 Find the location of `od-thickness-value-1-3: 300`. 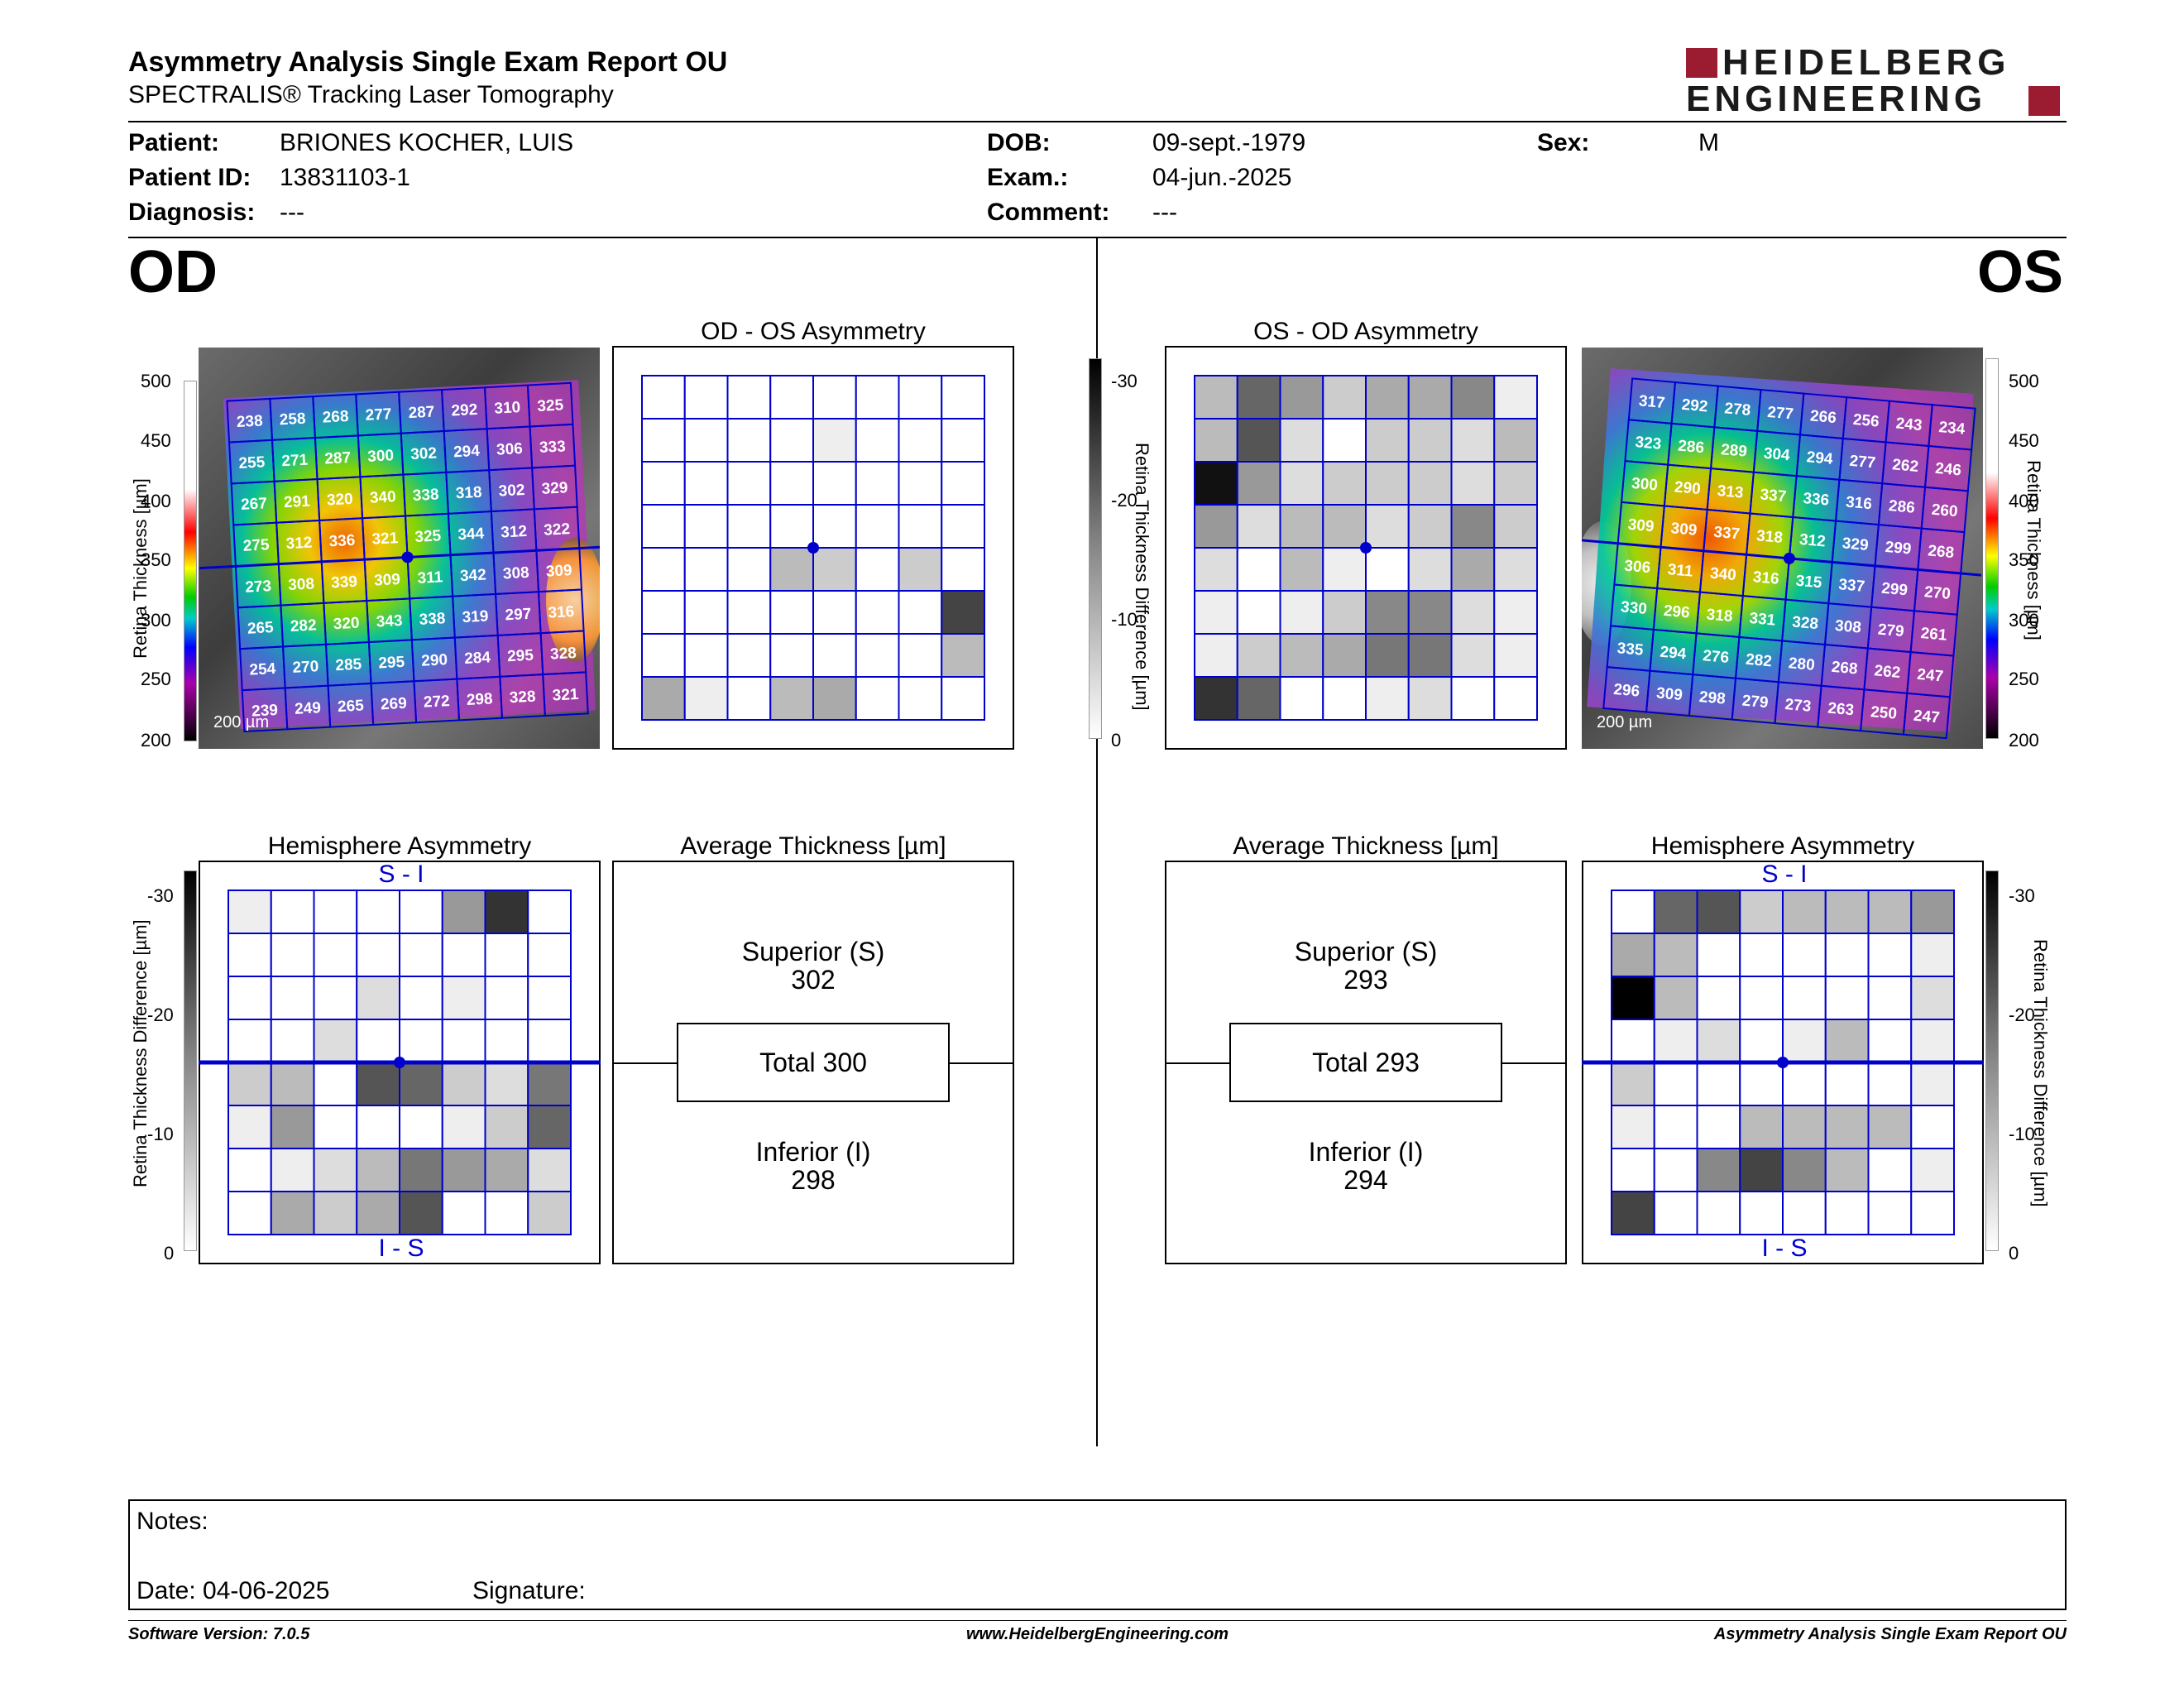

od-thickness-value-1-3: 300 is located at coordinates (381, 456).